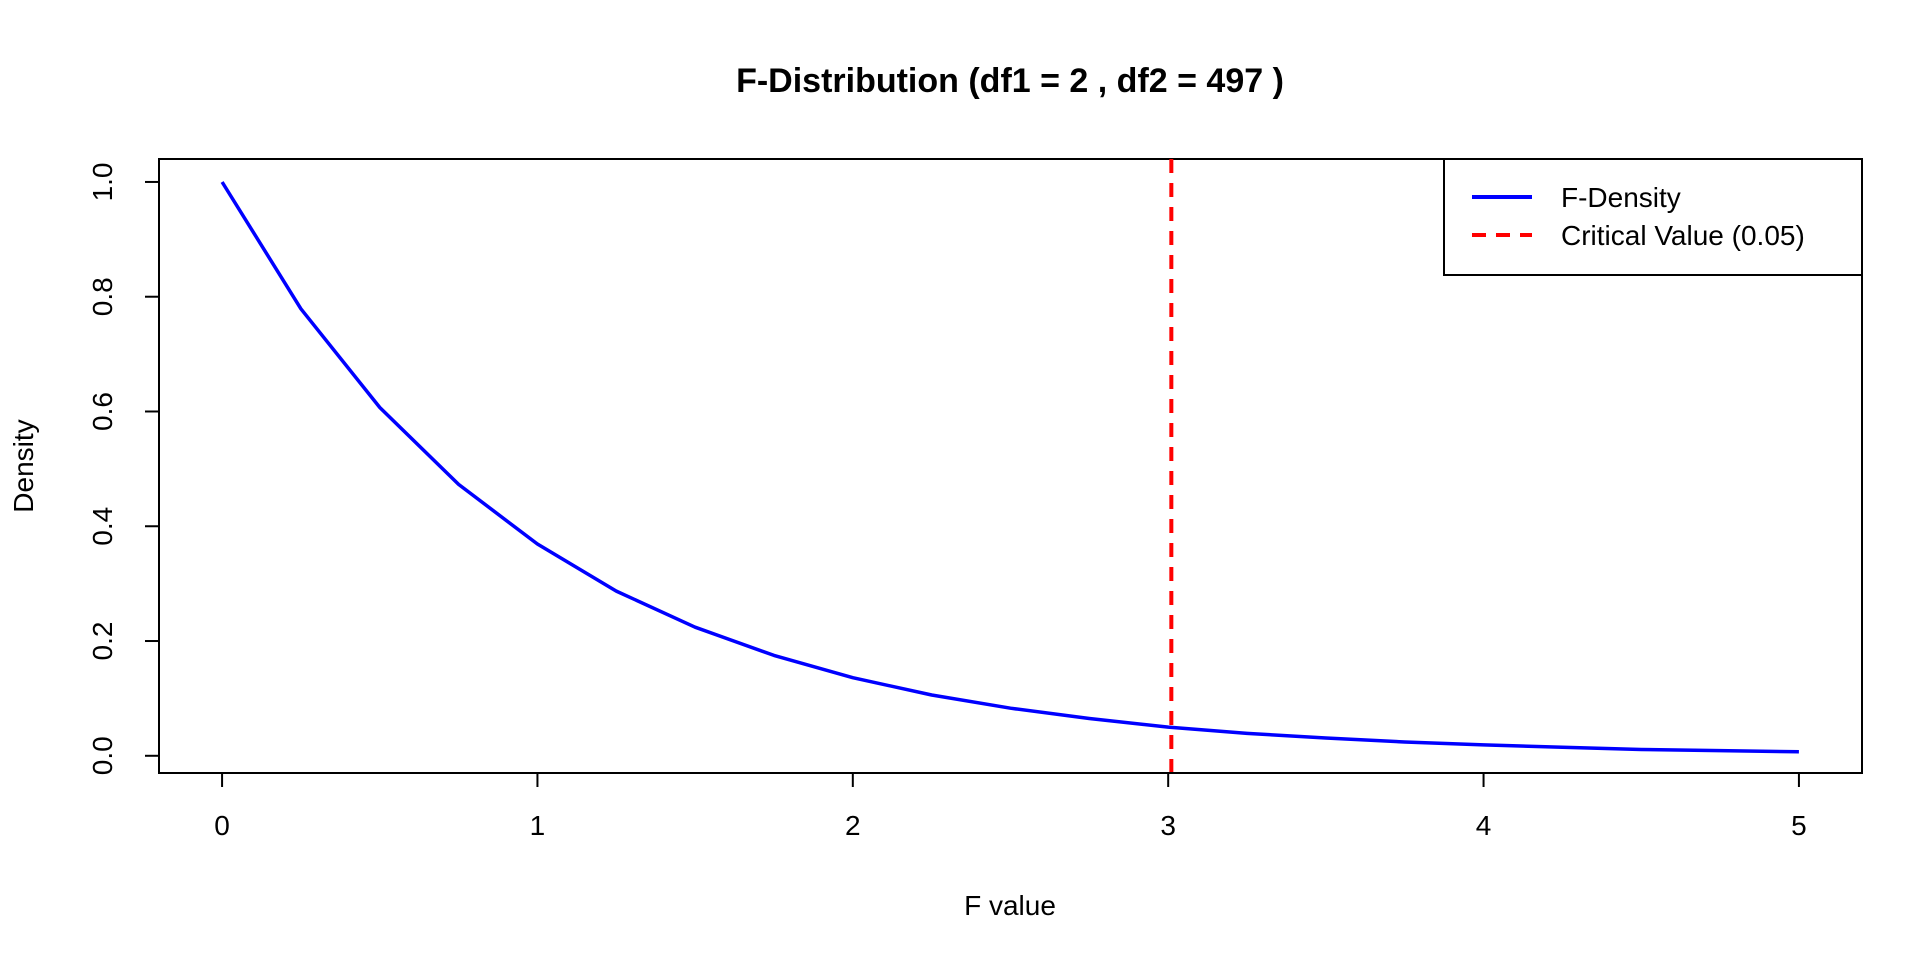 The width and height of the screenshot is (1920, 960). I want to click on x-tick-label: 2, so click(853, 825).